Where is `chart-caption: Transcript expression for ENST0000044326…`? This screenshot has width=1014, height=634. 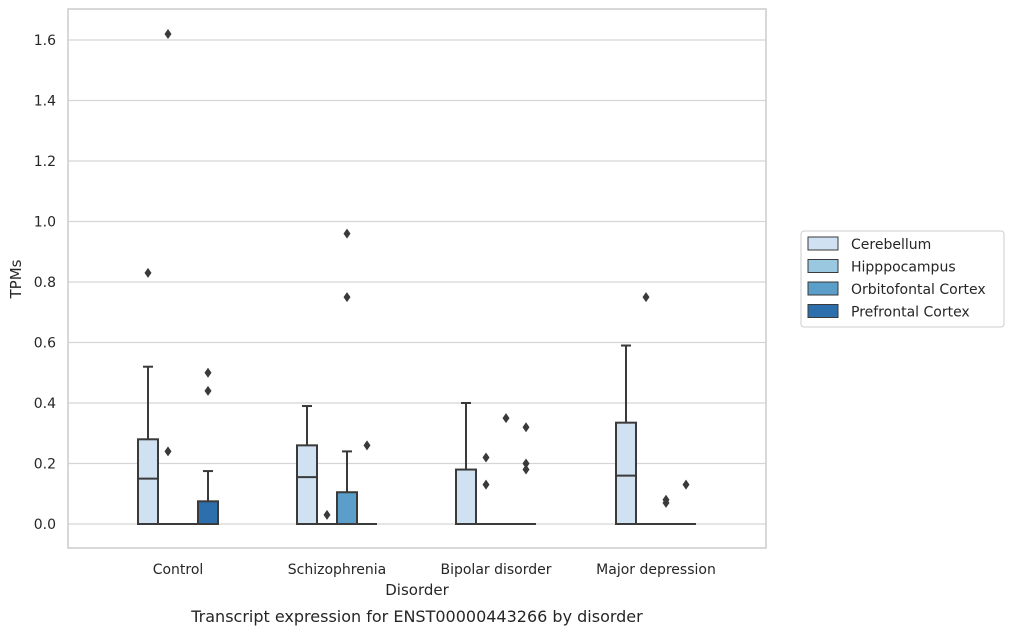
chart-caption: Transcript expression for ENST0000044326… is located at coordinates (416, 616).